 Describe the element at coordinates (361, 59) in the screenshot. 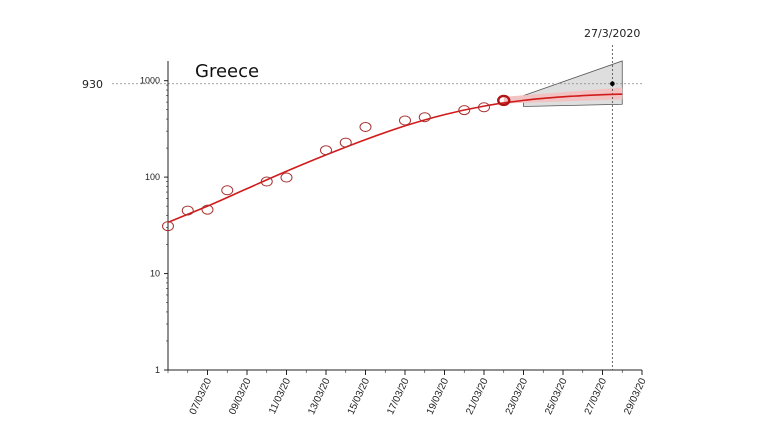

I see `labels: Greece 930 27/3/2020` at that location.